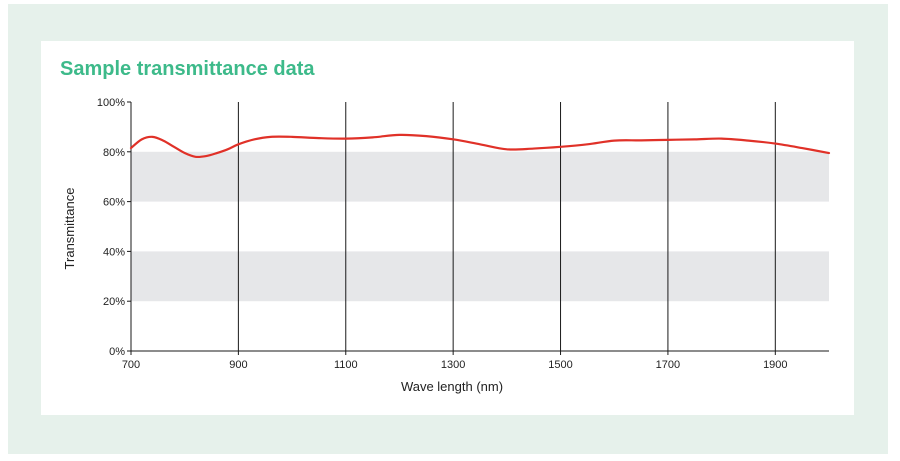  Describe the element at coordinates (775, 365) in the screenshot. I see `x-tick-label-1900: 1900` at that location.